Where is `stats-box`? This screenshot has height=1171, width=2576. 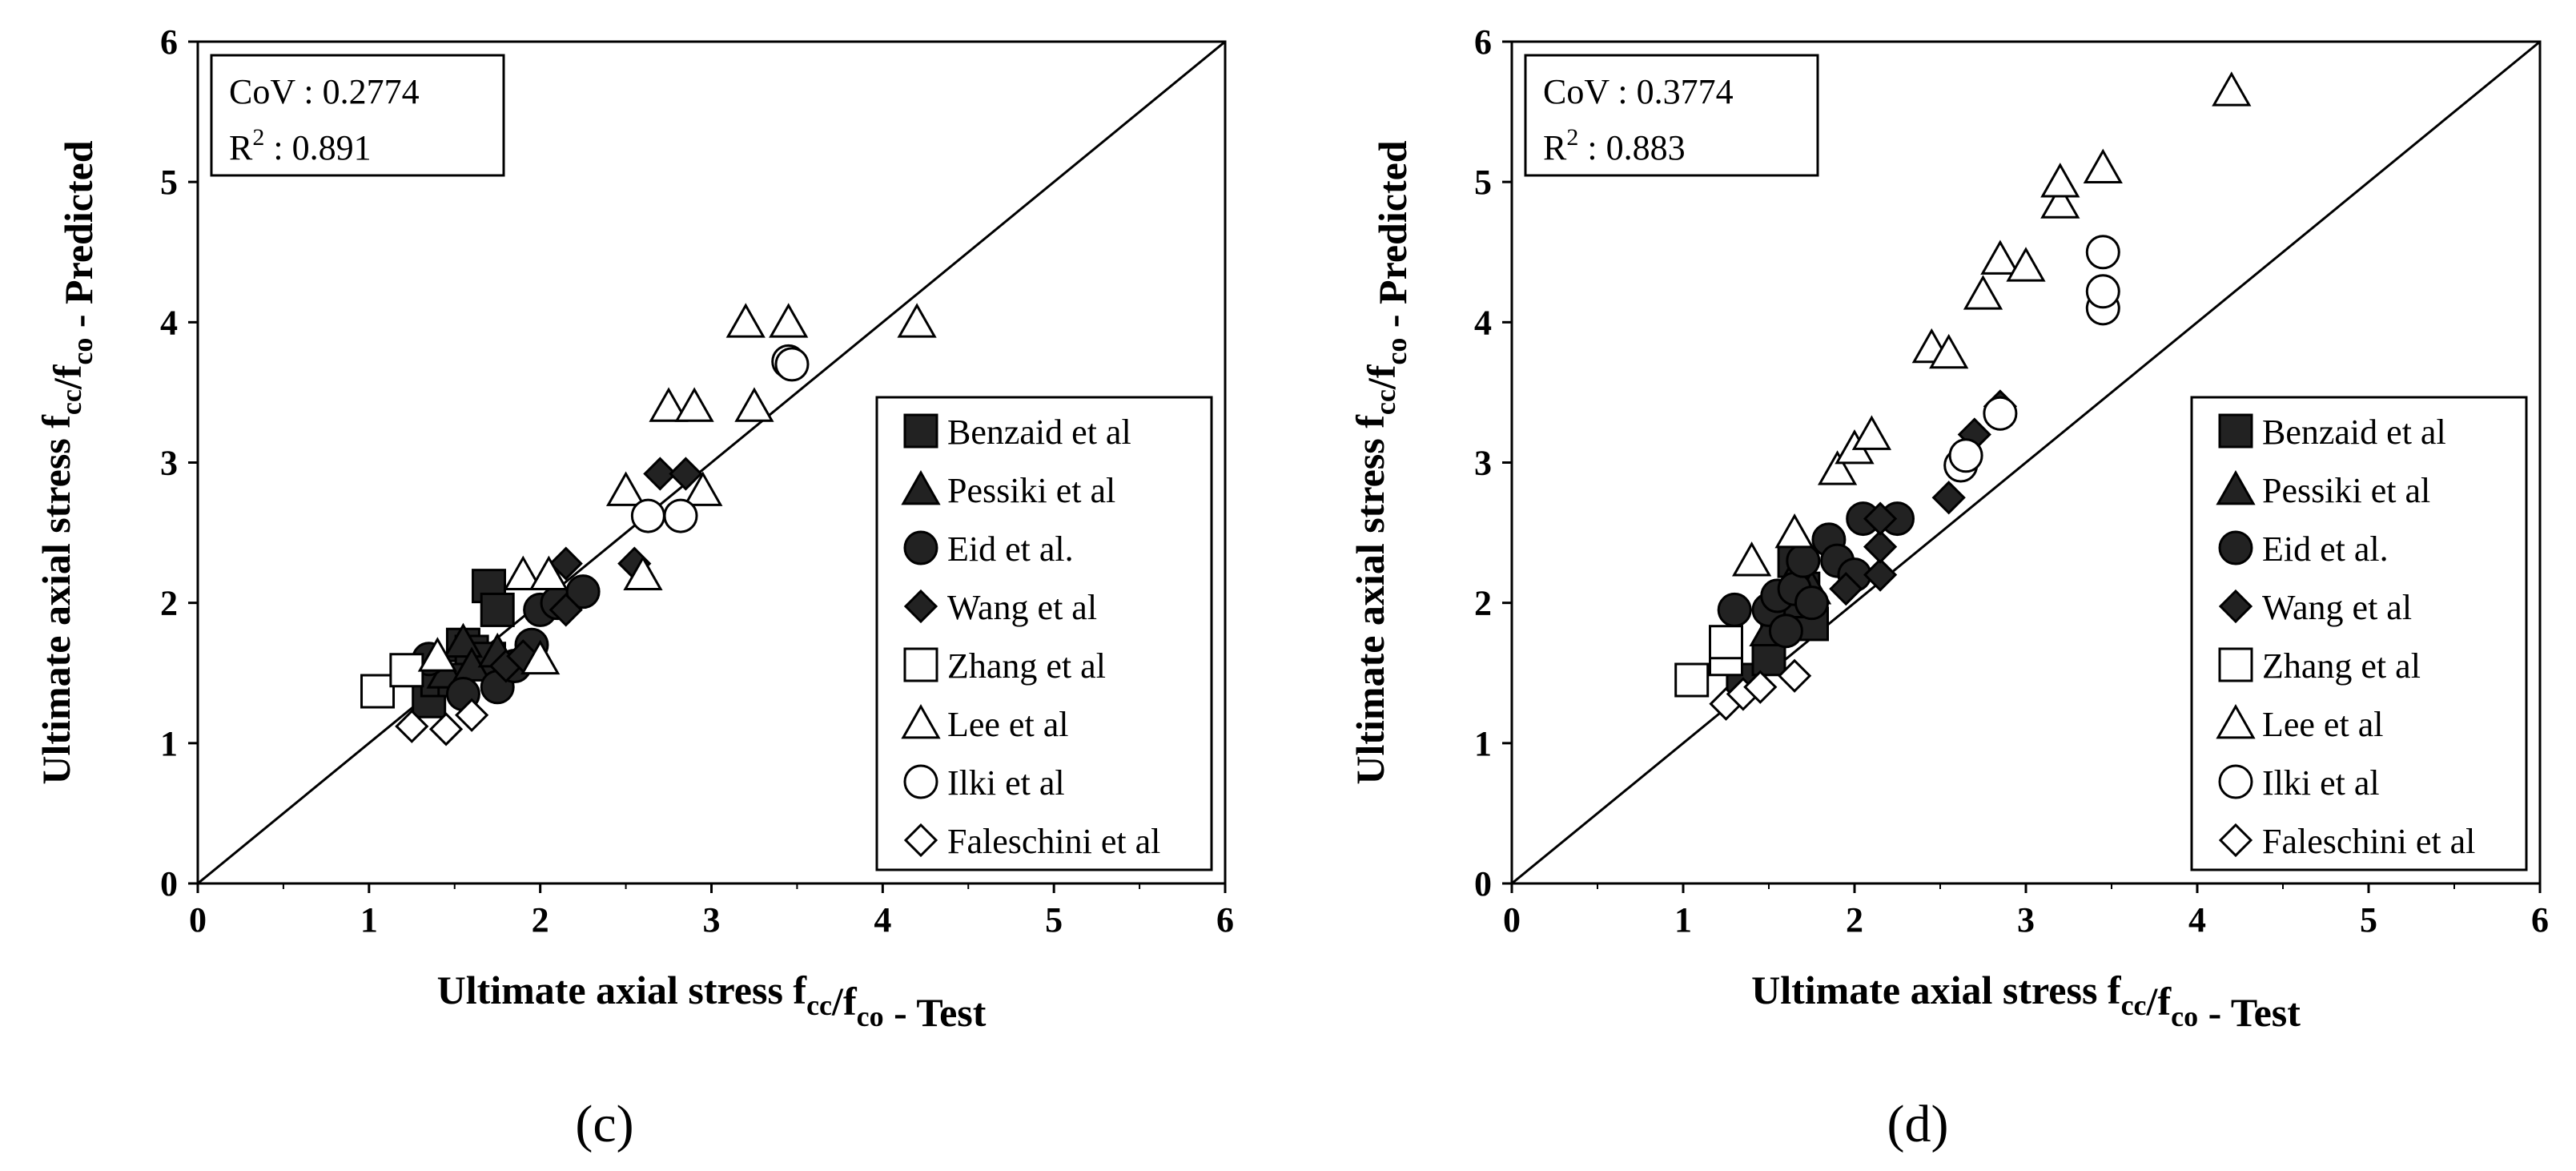 stats-box is located at coordinates (1671, 116).